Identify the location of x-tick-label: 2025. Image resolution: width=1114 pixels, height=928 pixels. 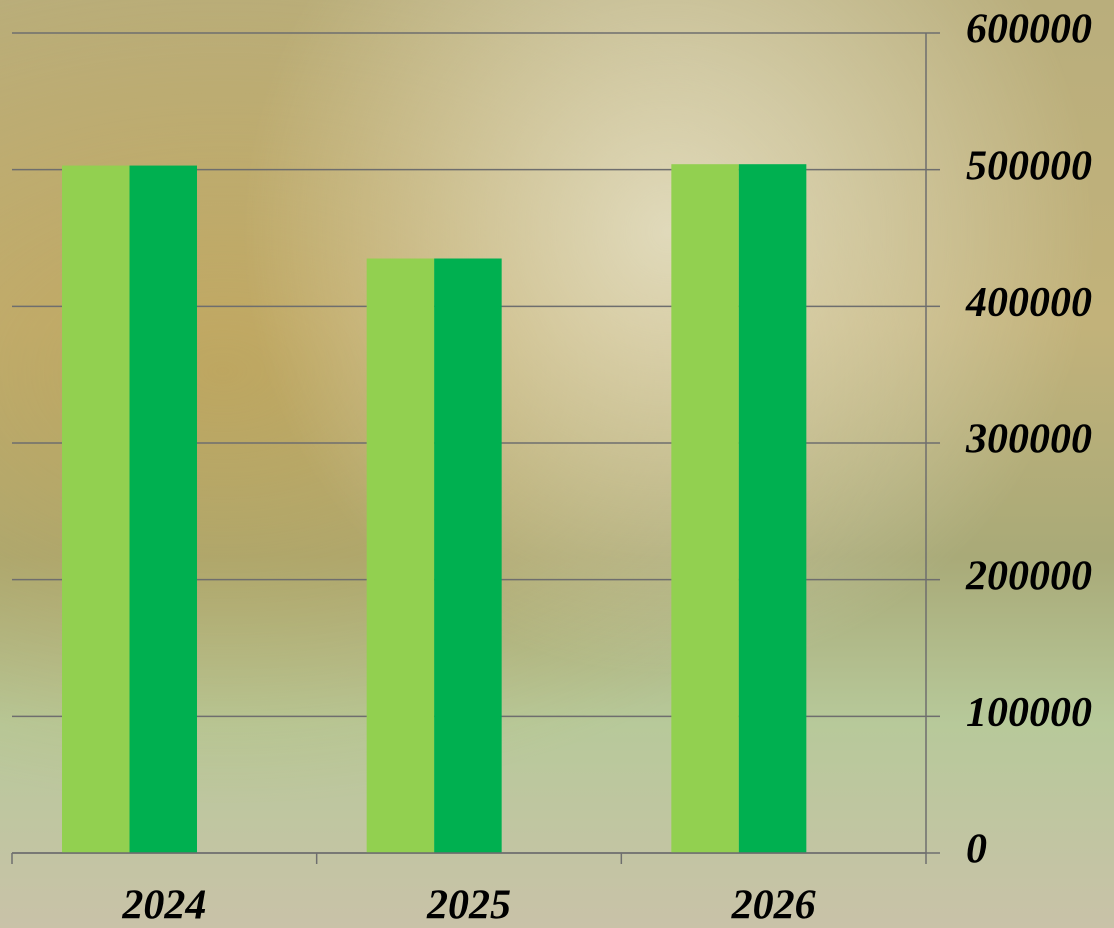
(468, 905).